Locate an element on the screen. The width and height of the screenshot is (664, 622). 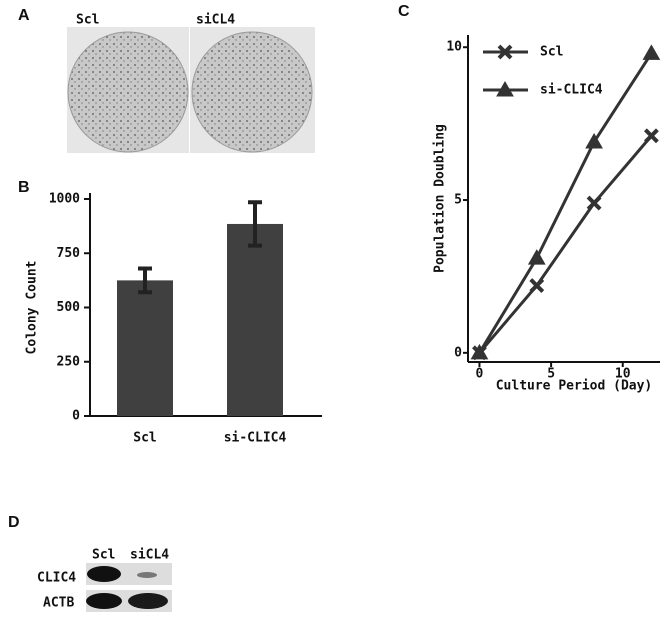
y-tick-label: 500 is located at coordinates (69, 307).